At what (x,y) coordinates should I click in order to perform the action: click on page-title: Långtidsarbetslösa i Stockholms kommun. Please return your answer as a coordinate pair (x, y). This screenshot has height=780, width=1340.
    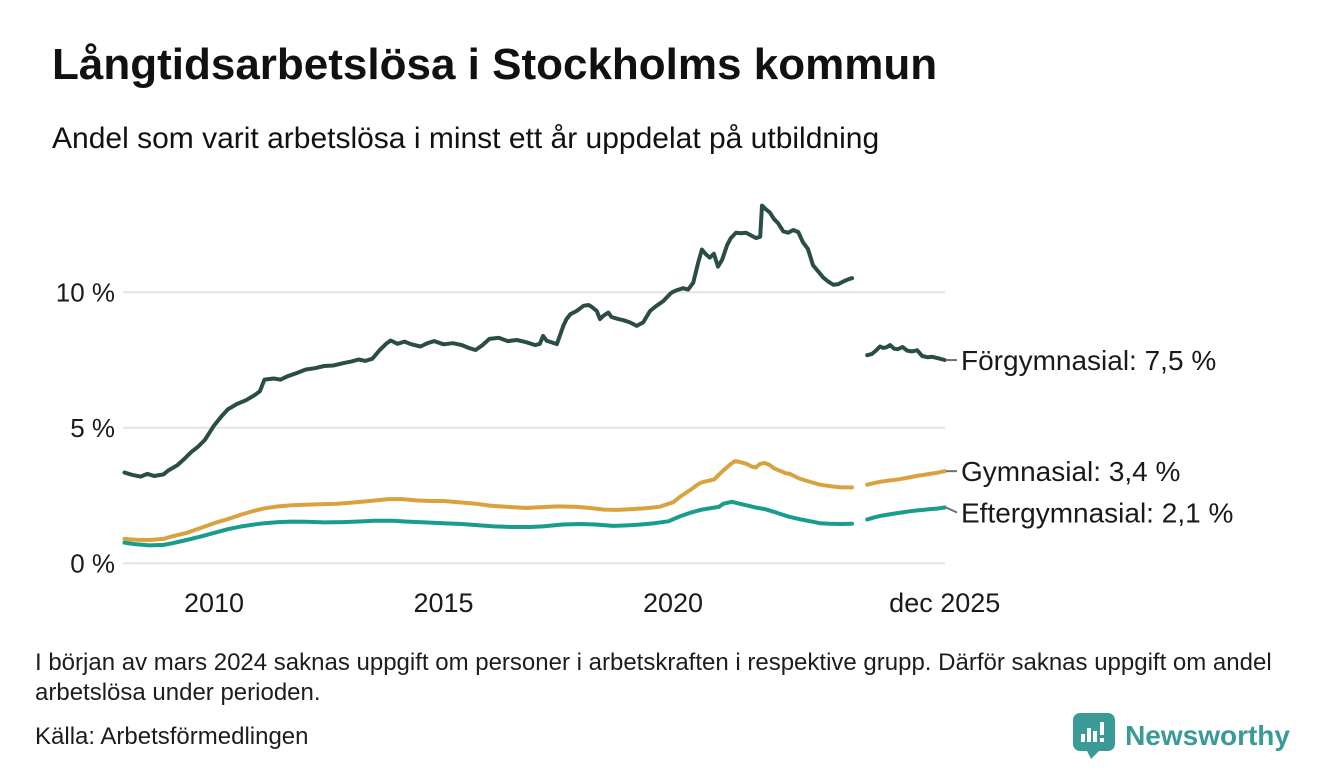
    Looking at the image, I should click on (495, 64).